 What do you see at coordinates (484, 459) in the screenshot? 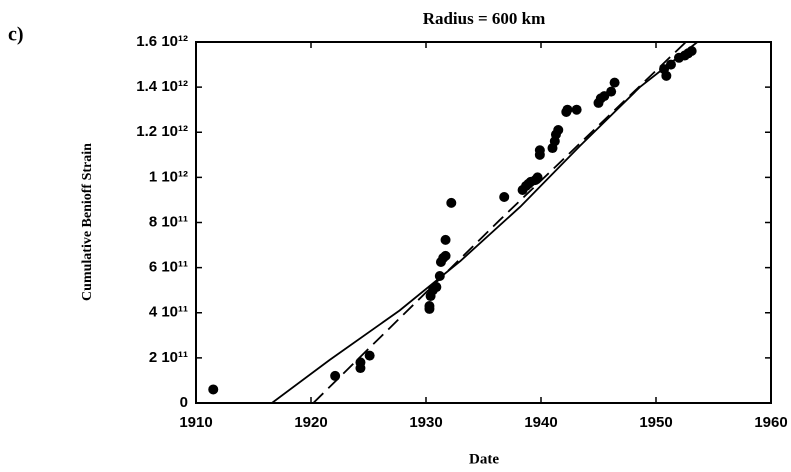
I see `x-axis-label: Date` at bounding box center [484, 459].